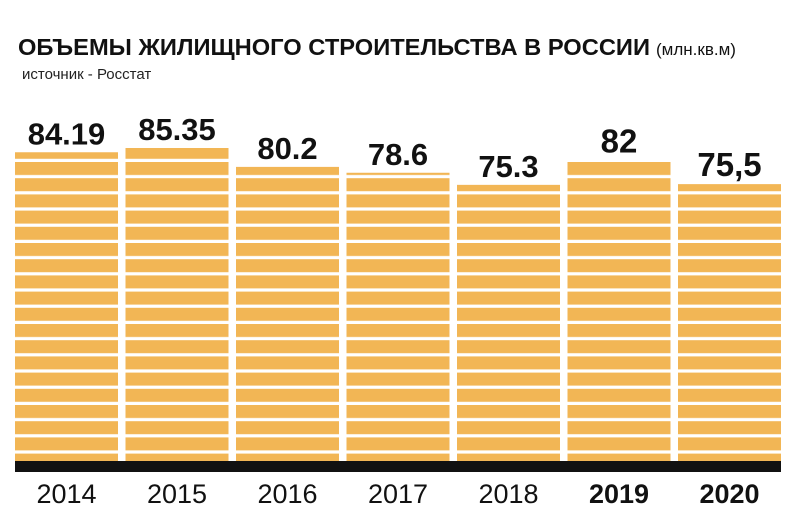 This screenshot has height=523, width=800. I want to click on title-text: ОБЪЕМЫ ЖИЛИЩНОГО СТРОИТЕЛЬСТВА В РОССИИ, so click(334, 47).